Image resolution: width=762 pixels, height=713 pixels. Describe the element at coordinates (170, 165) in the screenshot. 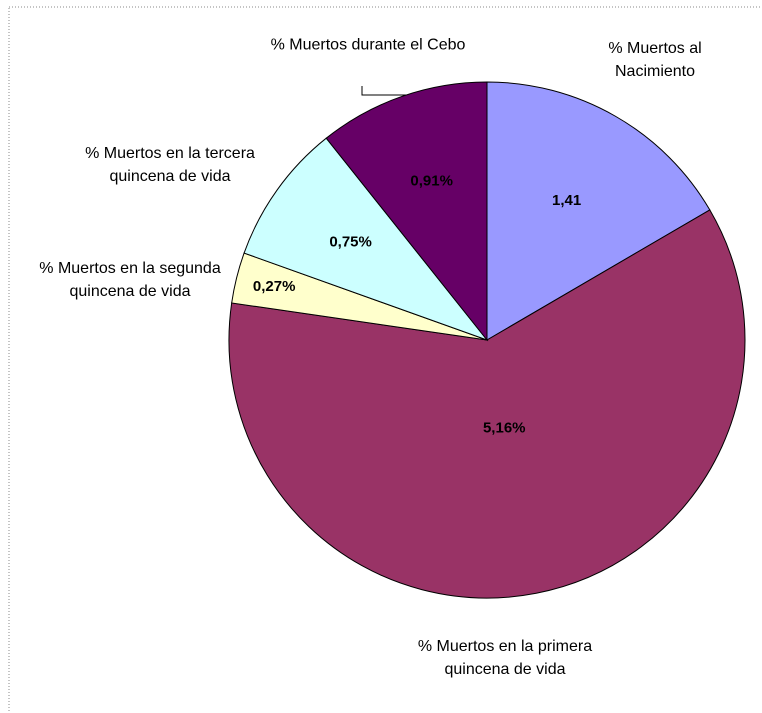

I see `slice-label: % Muertos en la tercera quincena de vida` at that location.